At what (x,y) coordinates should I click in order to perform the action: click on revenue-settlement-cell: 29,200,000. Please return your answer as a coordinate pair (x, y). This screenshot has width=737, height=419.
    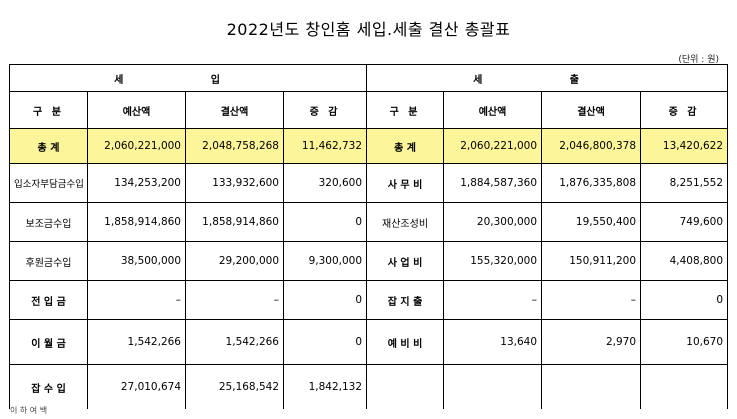
    Looking at the image, I should click on (234, 261).